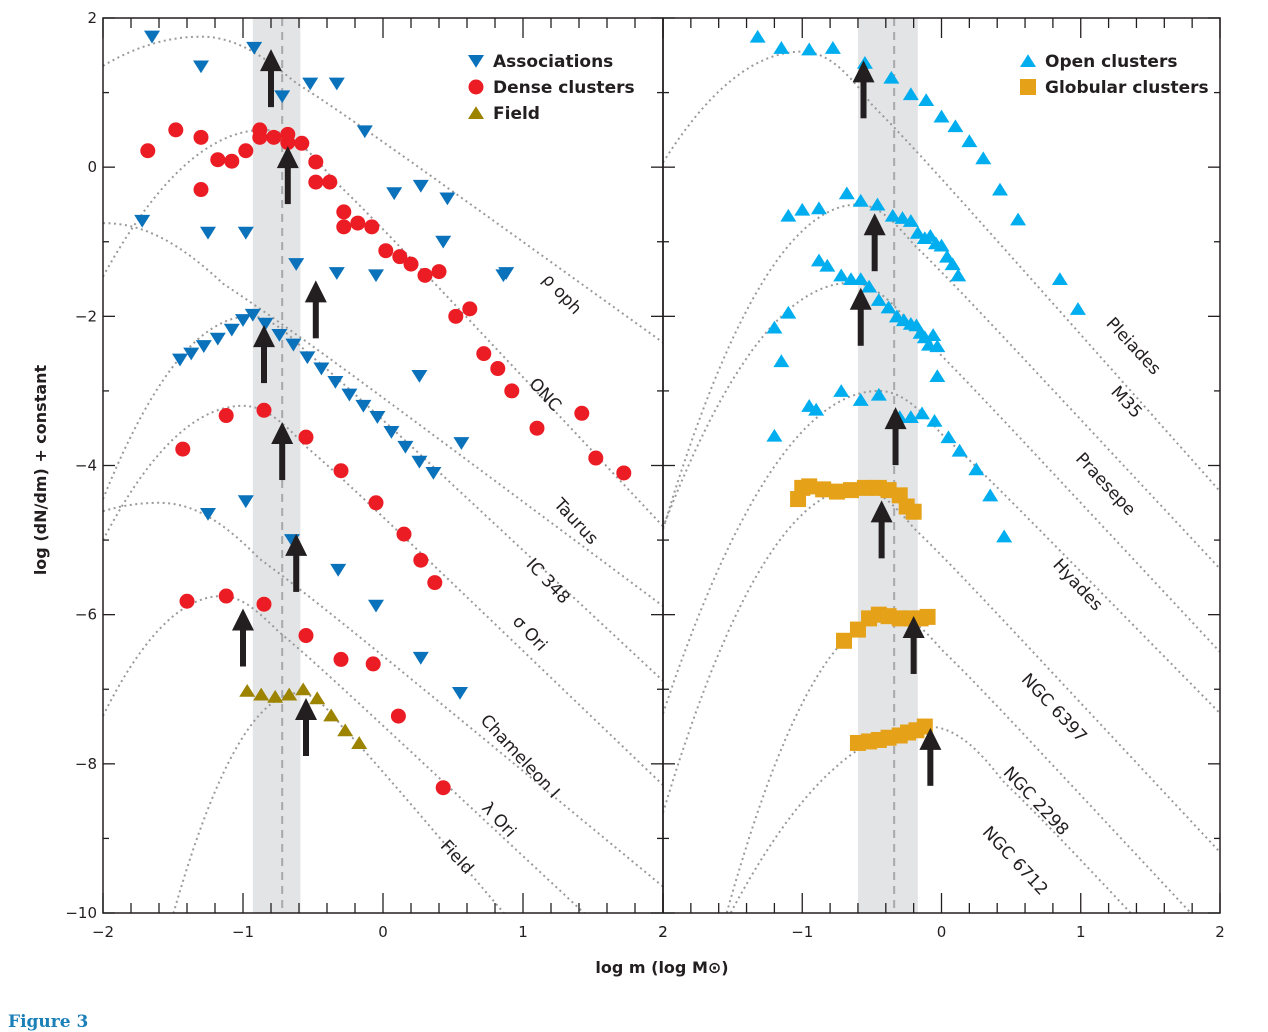  I want to click on curve-label: NGC 6712, so click(1015, 861).